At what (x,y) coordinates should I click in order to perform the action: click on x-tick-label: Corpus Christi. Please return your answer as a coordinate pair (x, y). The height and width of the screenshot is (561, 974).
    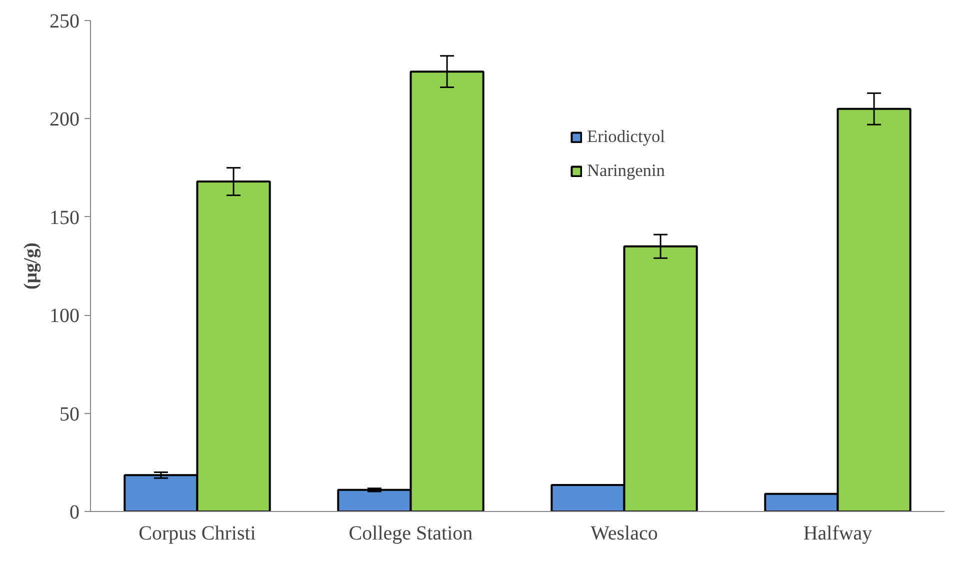
    Looking at the image, I should click on (197, 533).